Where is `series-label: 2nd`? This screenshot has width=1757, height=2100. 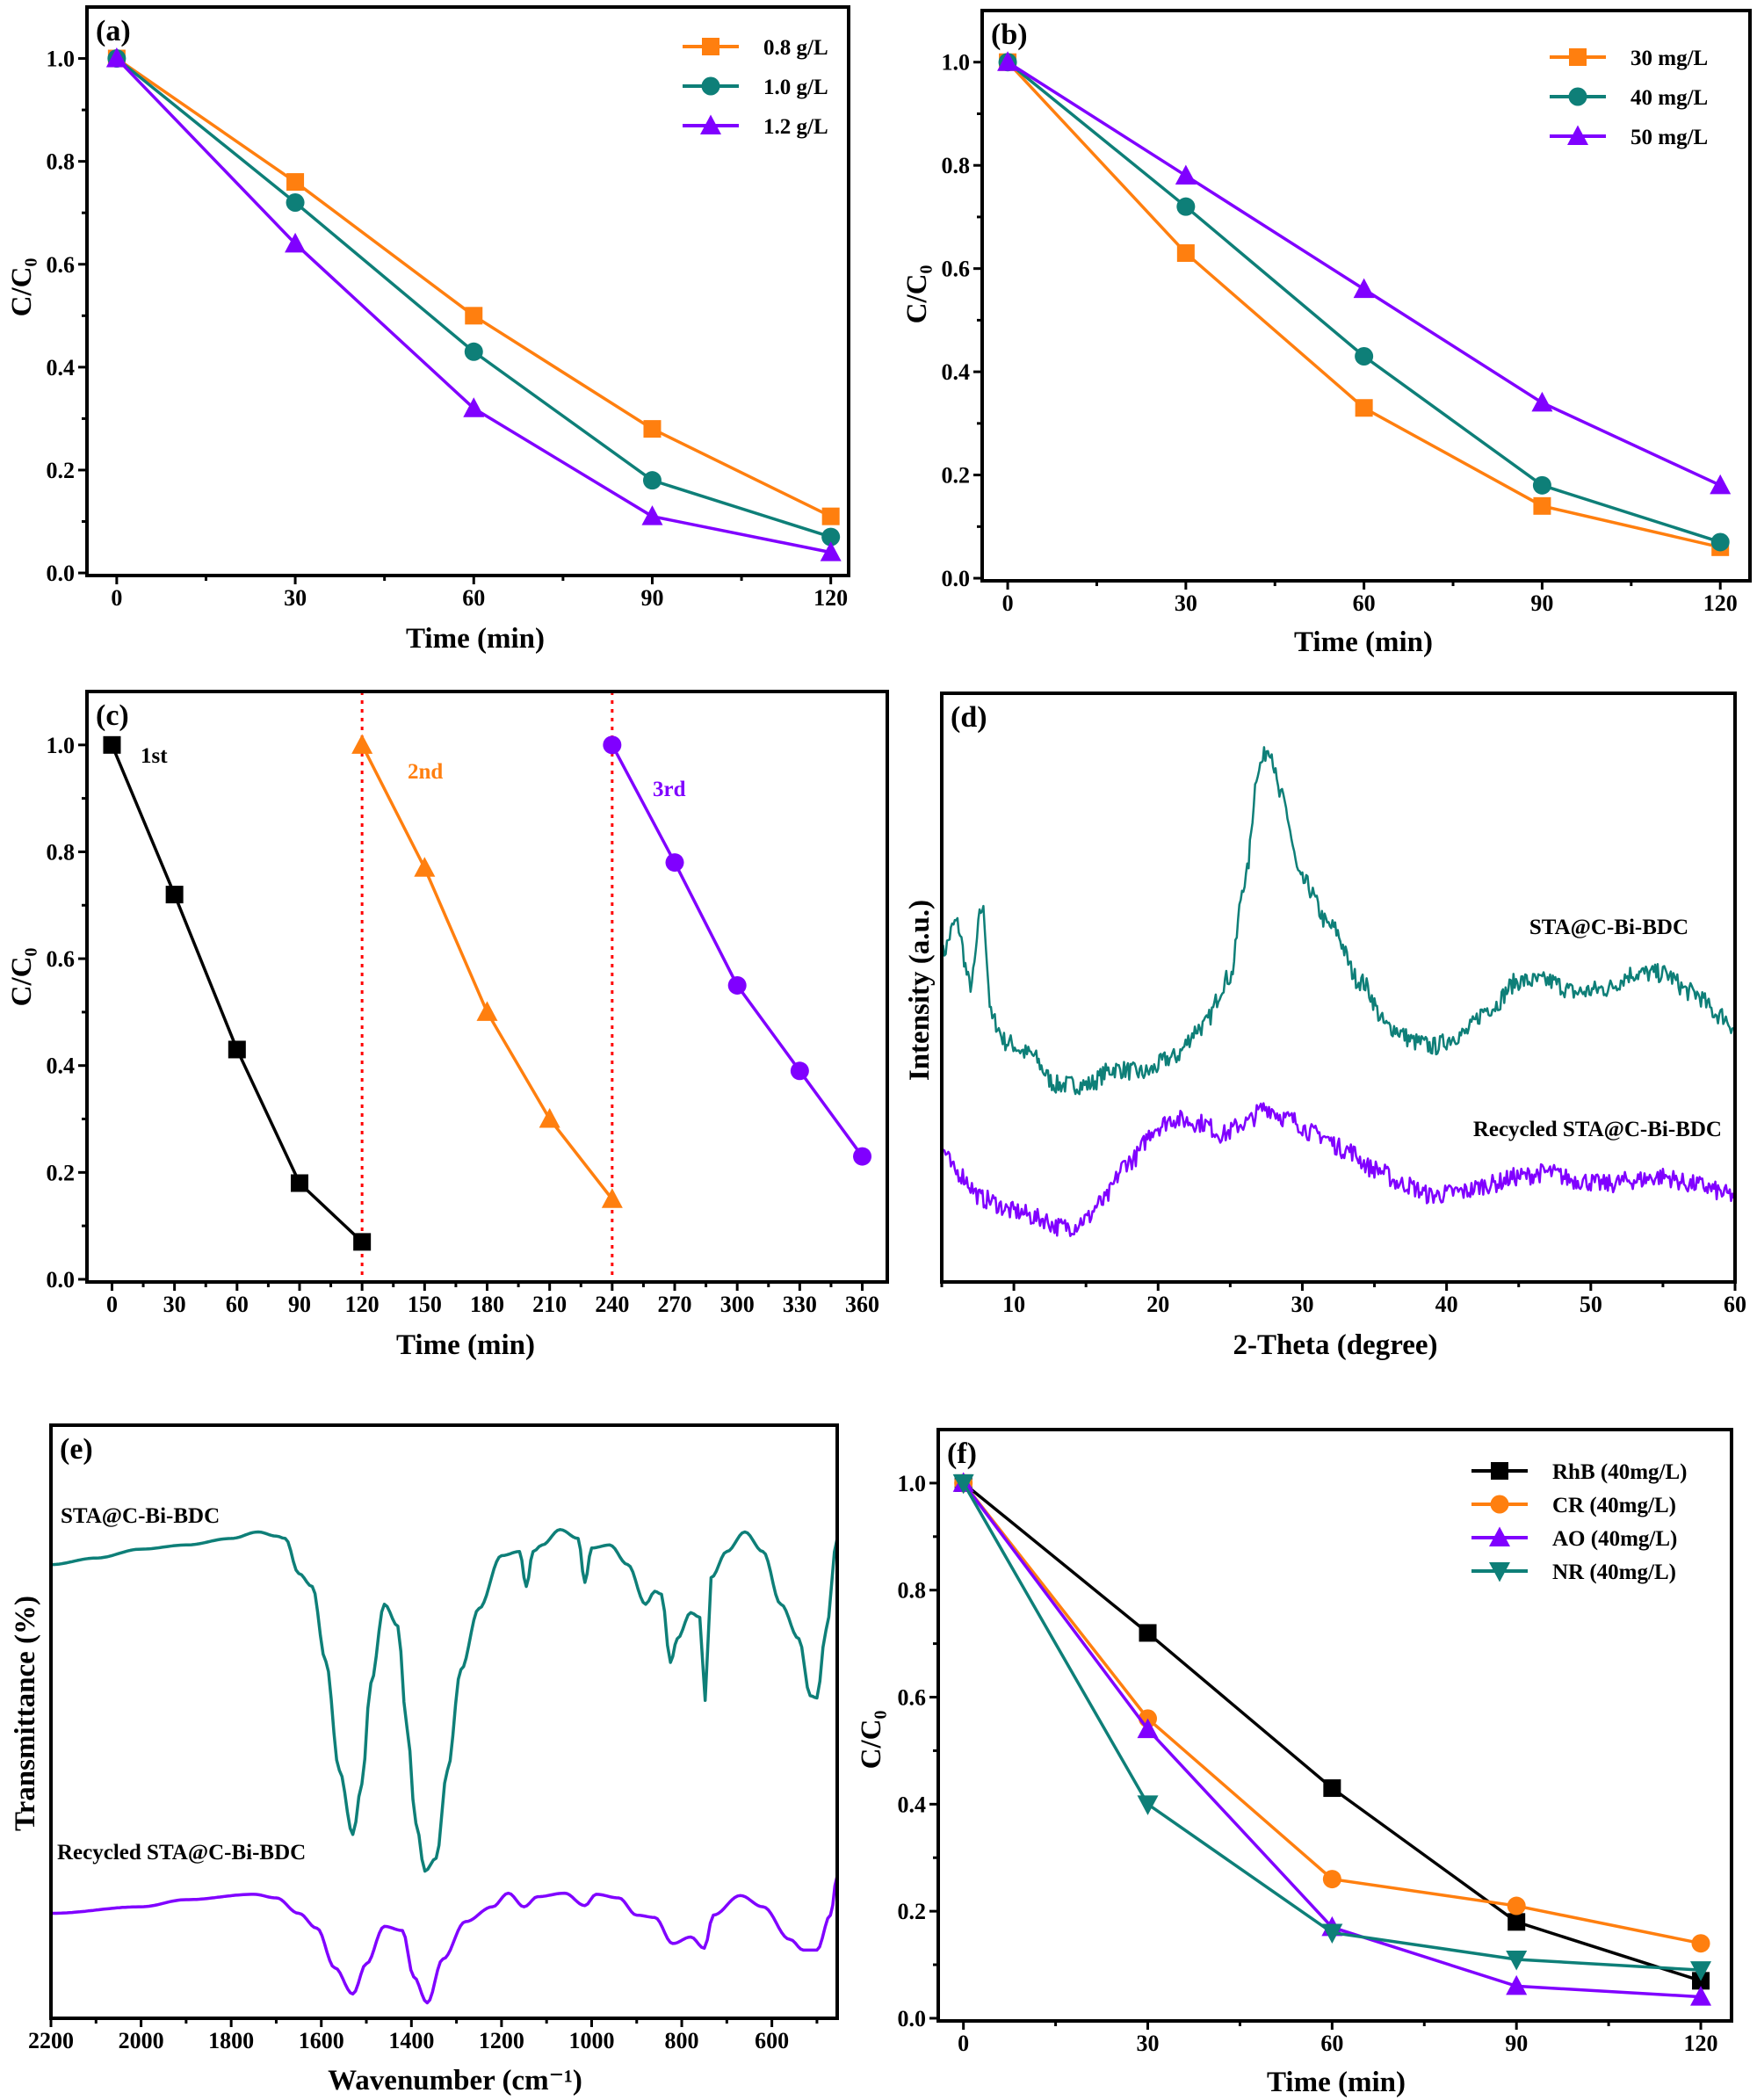
series-label: 2nd is located at coordinates (425, 772).